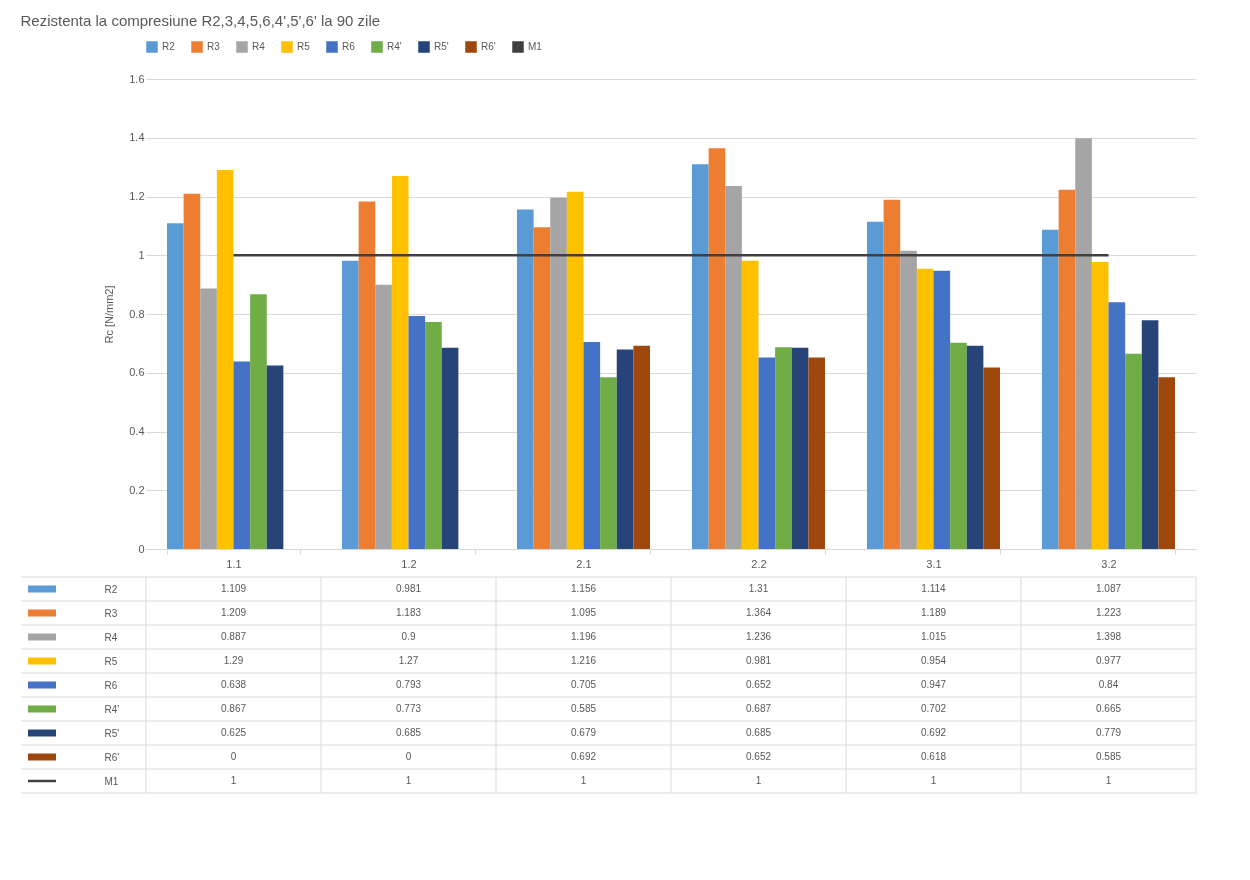 The height and width of the screenshot is (880, 1250). I want to click on y-tick-label: 1.4, so click(137, 137).